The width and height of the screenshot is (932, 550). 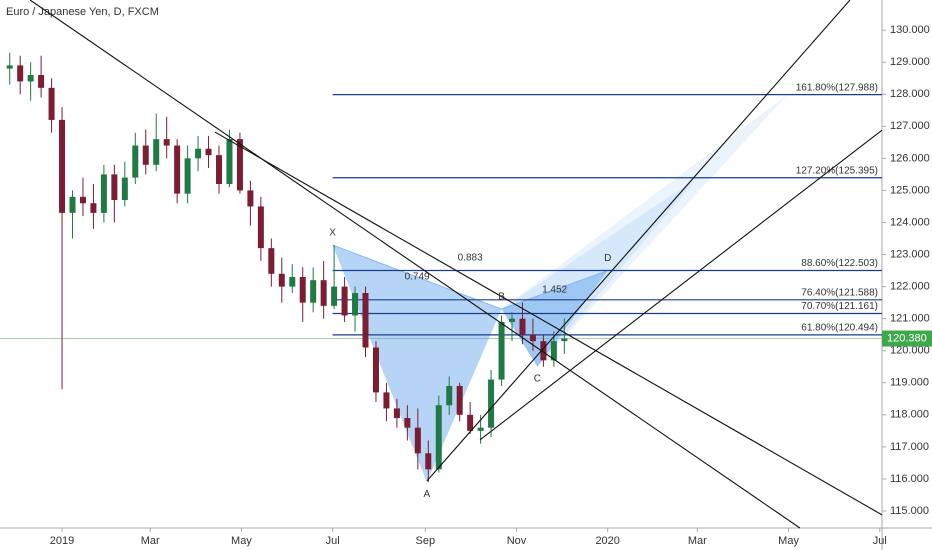 I want to click on chart-title: Euro / Japanese Yen, D, FXCM, so click(x=82, y=12).